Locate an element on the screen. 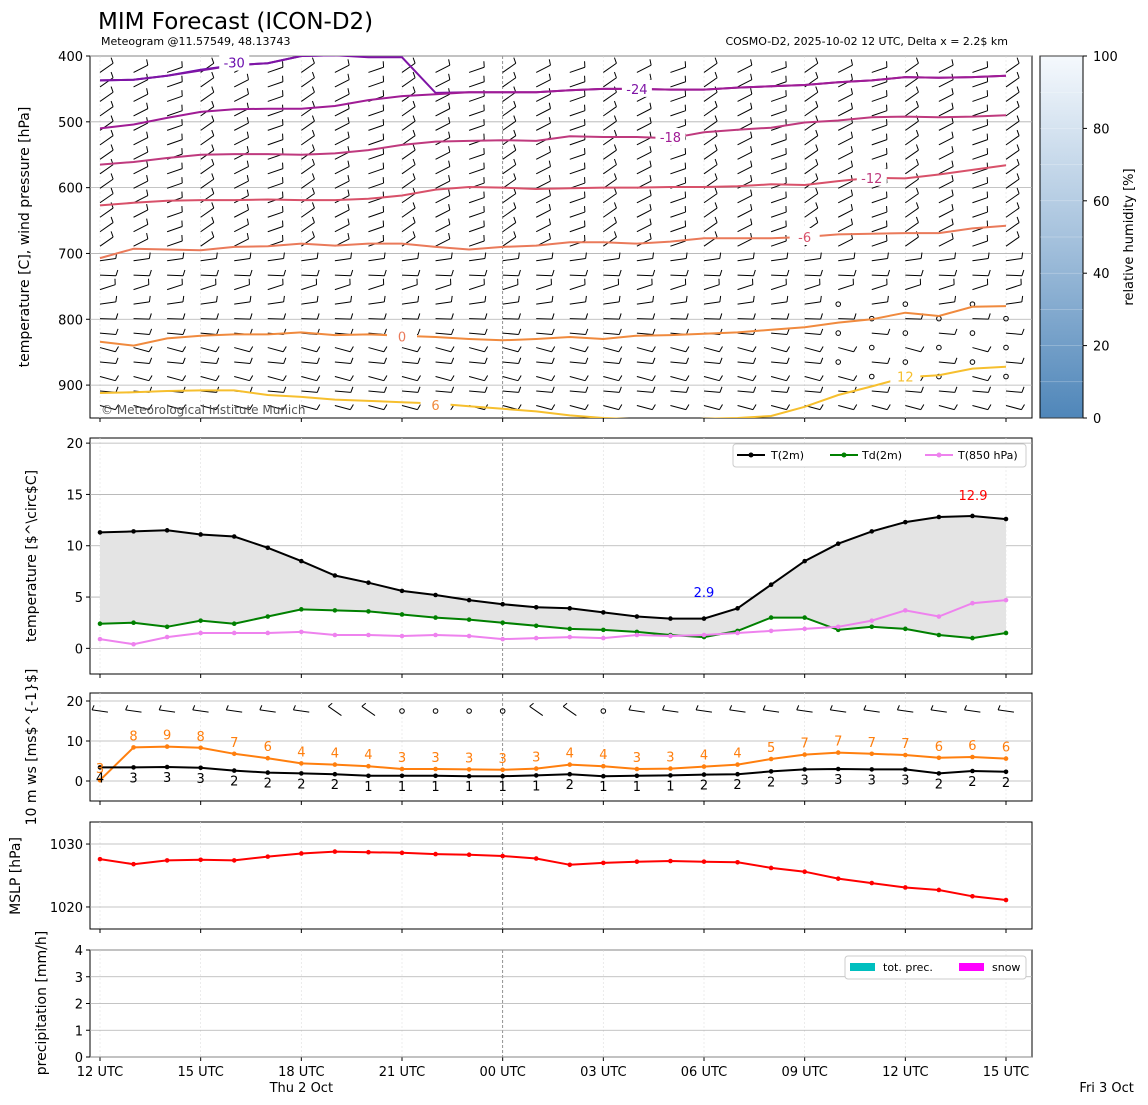  isotherm-label-bg is located at coordinates (402, 336).